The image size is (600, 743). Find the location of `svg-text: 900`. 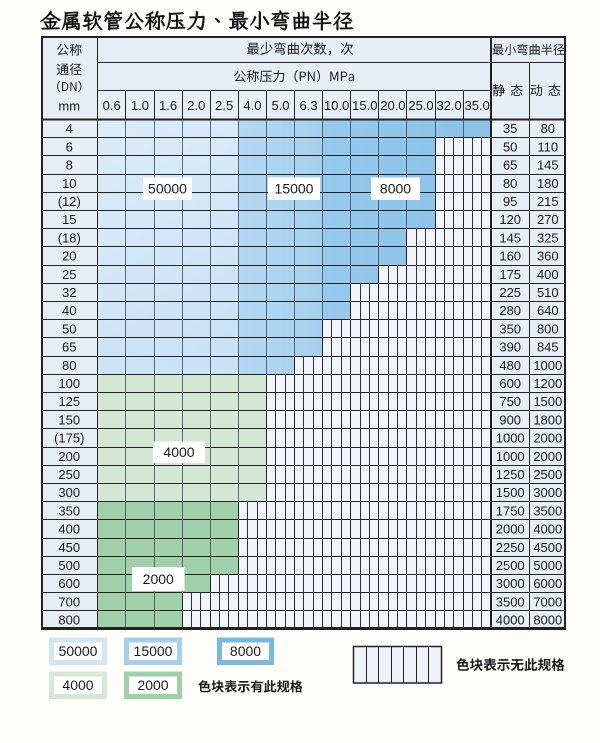

svg-text: 900 is located at coordinates (510, 419).